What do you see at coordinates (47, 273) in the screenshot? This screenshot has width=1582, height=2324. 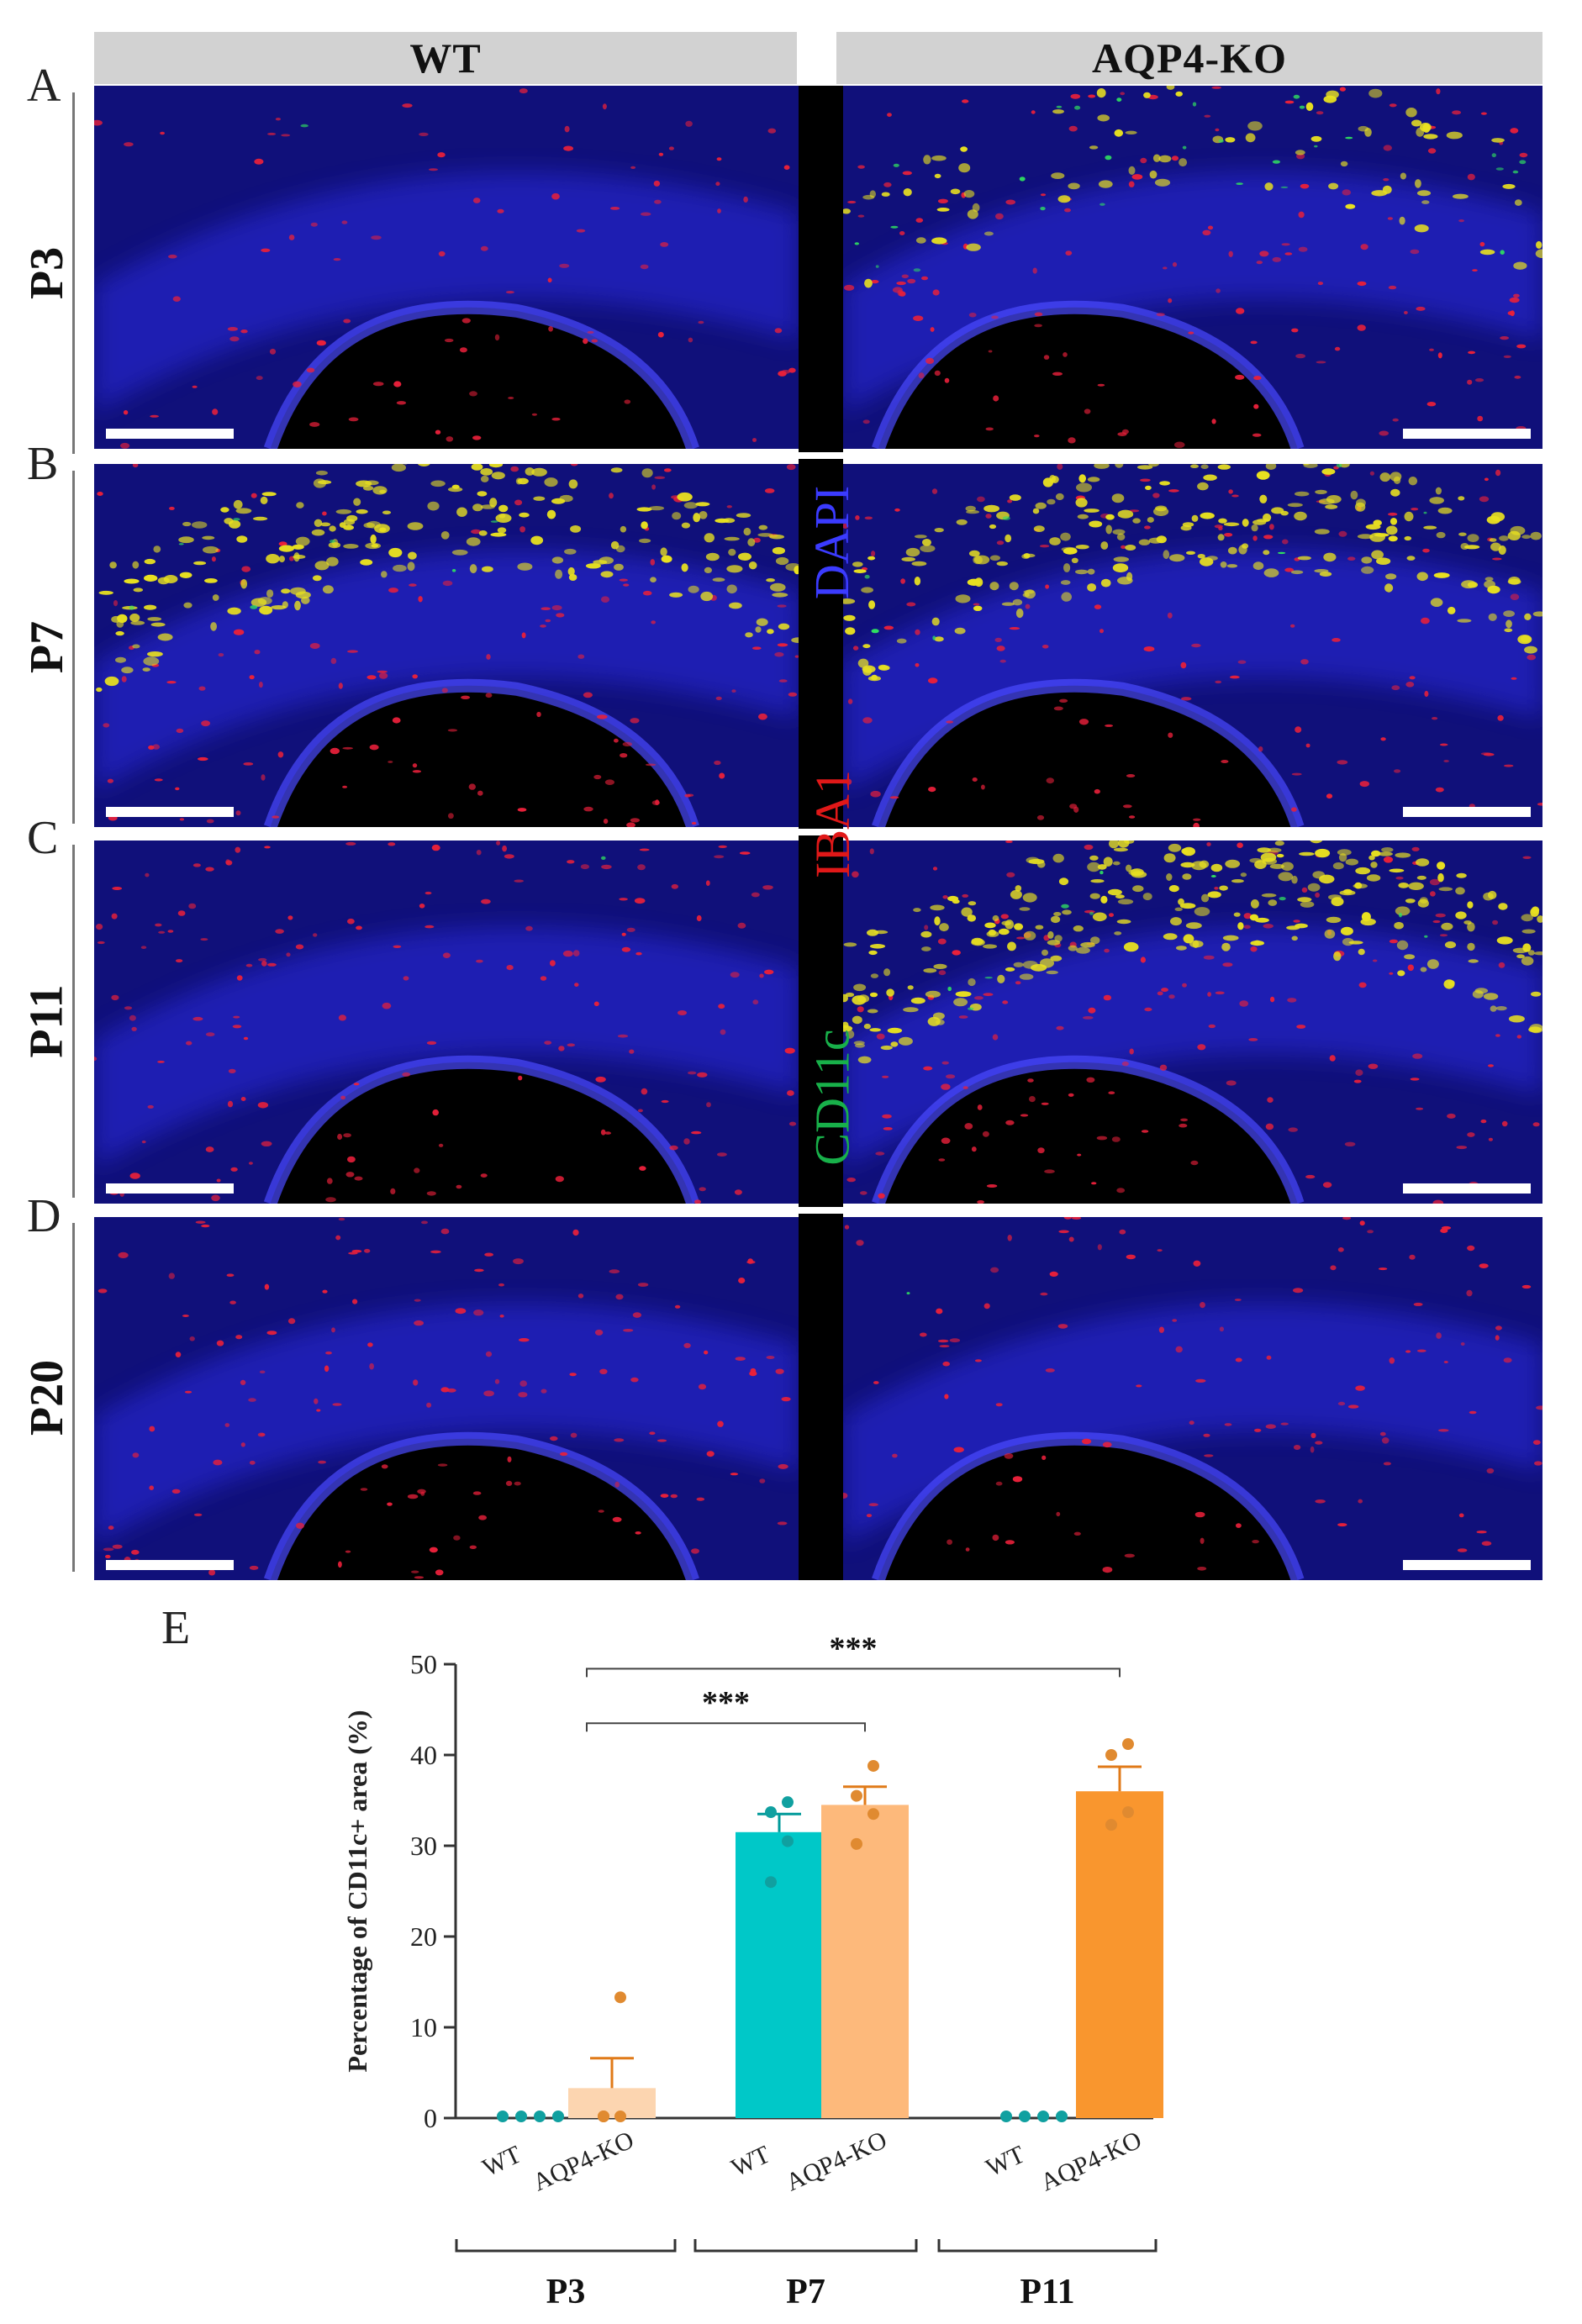 I see `row-label-p3: P3` at bounding box center [47, 273].